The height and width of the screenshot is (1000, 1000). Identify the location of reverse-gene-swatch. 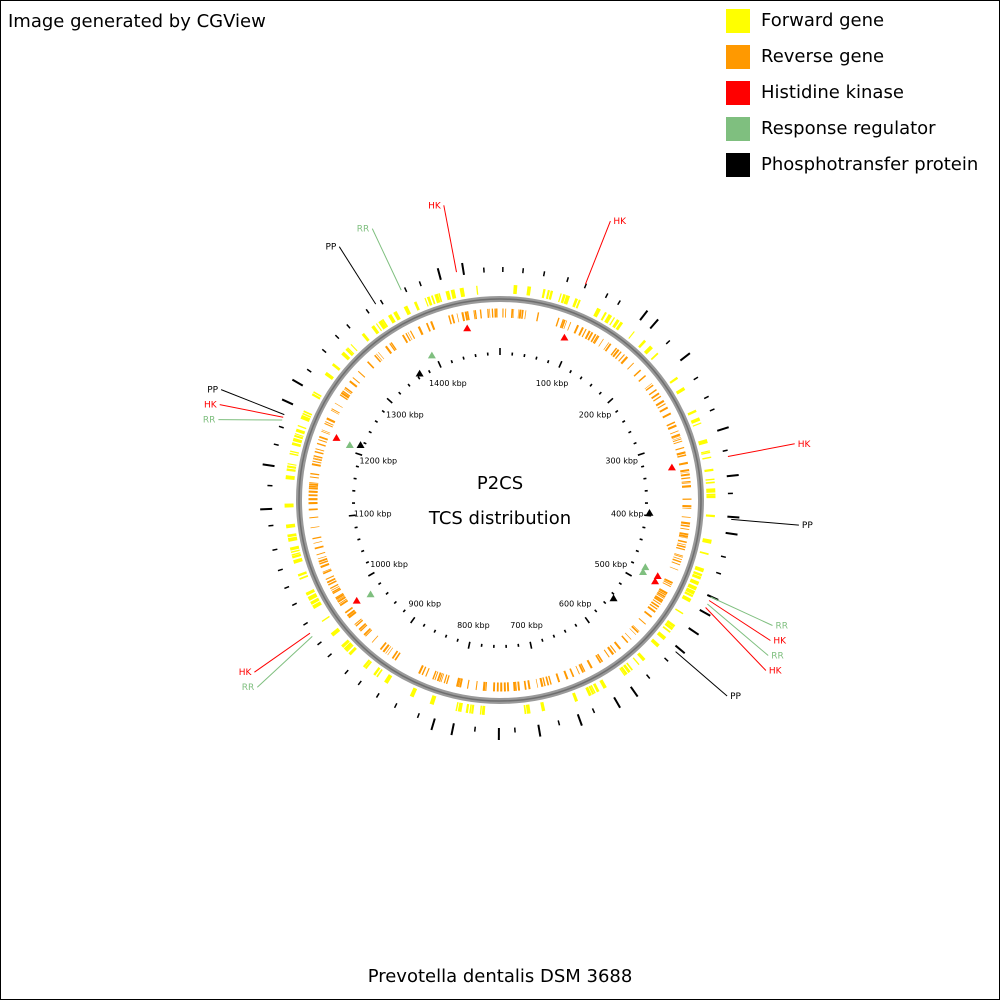
(738, 57).